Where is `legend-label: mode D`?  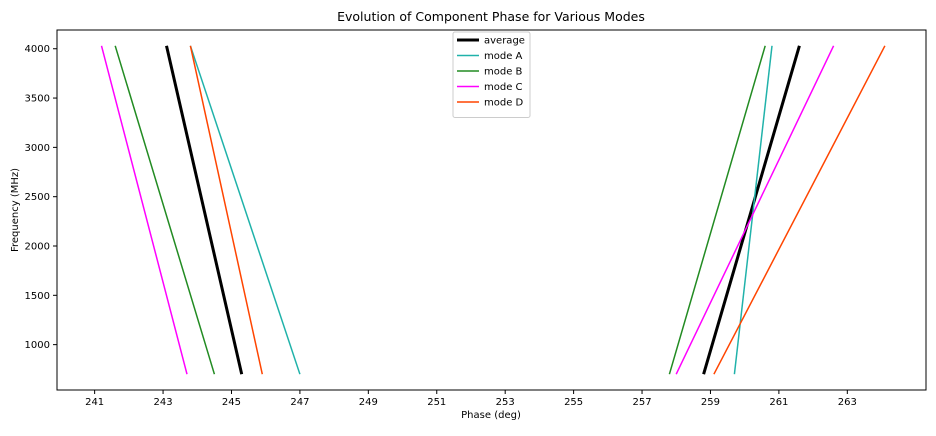
legend-label: mode D is located at coordinates (504, 103).